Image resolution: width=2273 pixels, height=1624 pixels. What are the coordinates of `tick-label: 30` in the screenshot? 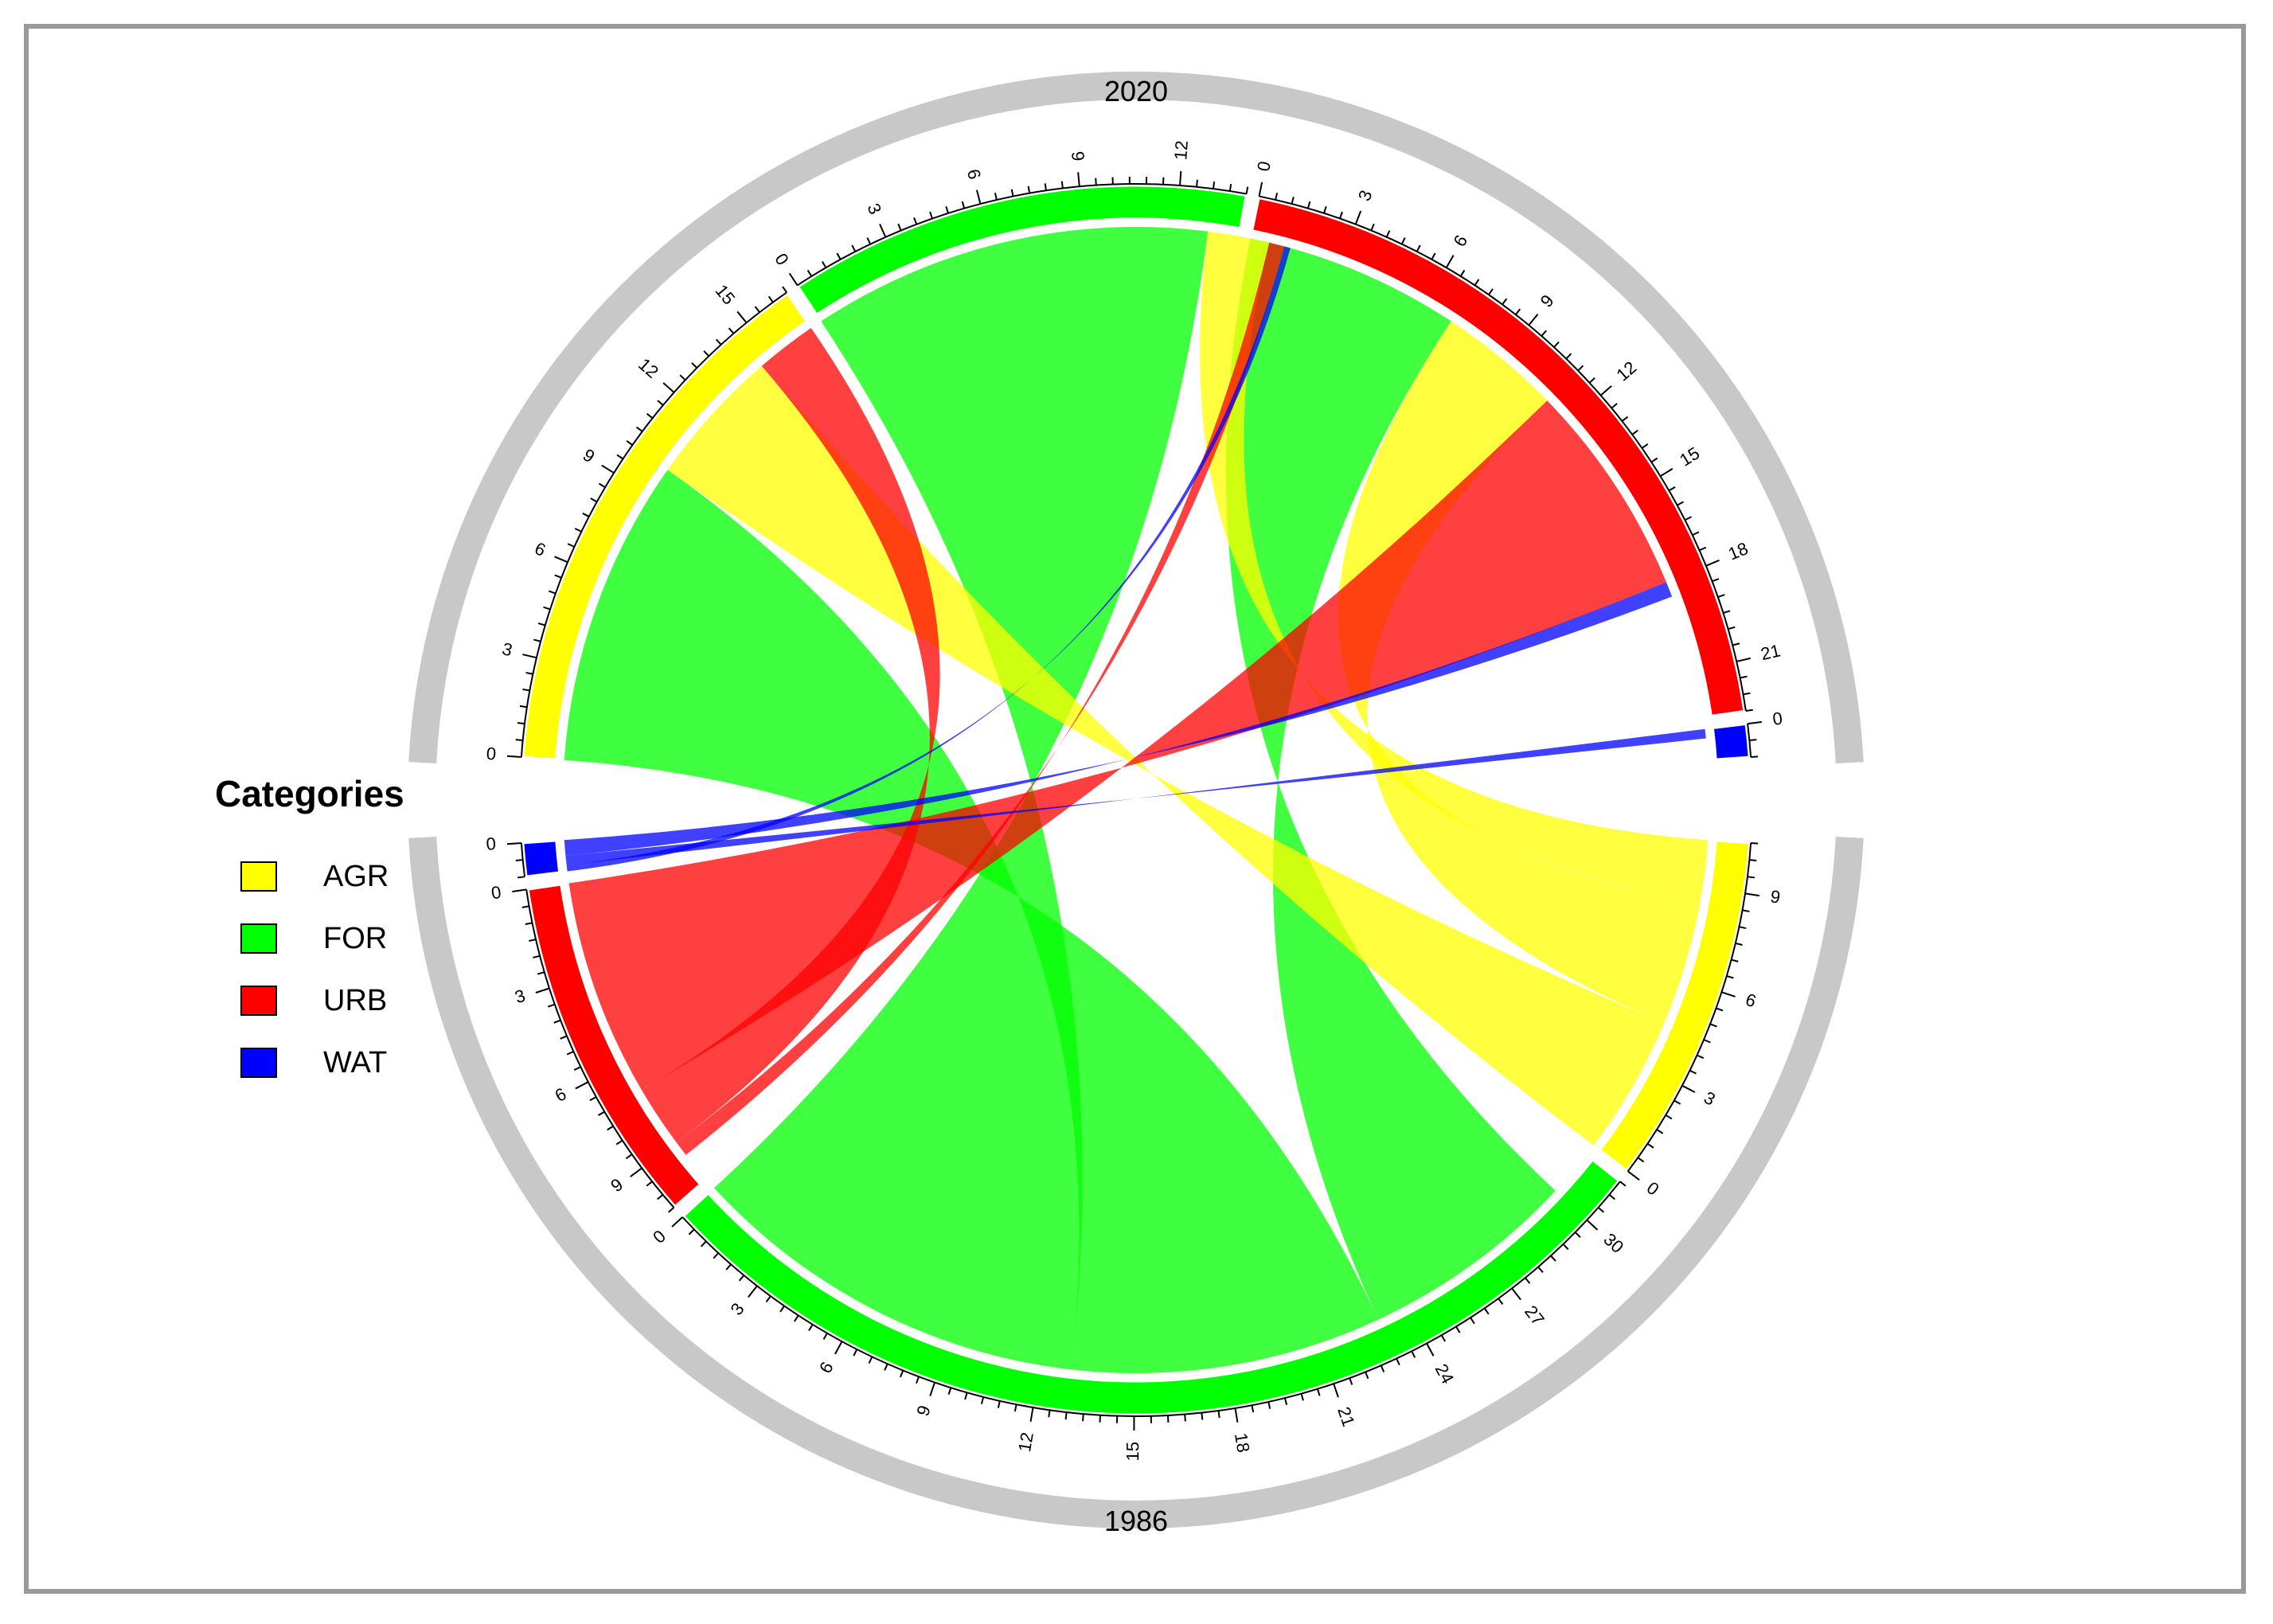 It's located at (1613, 1243).